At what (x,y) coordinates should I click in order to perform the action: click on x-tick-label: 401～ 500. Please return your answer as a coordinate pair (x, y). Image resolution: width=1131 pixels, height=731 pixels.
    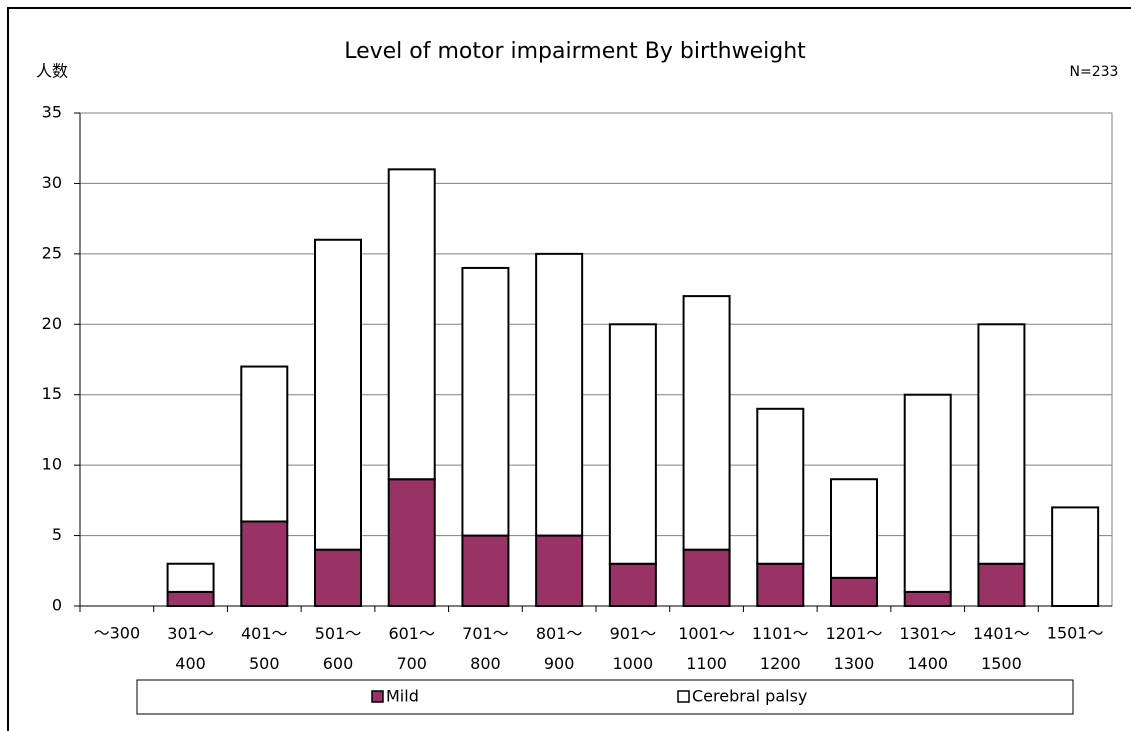
    Looking at the image, I should click on (264, 648).